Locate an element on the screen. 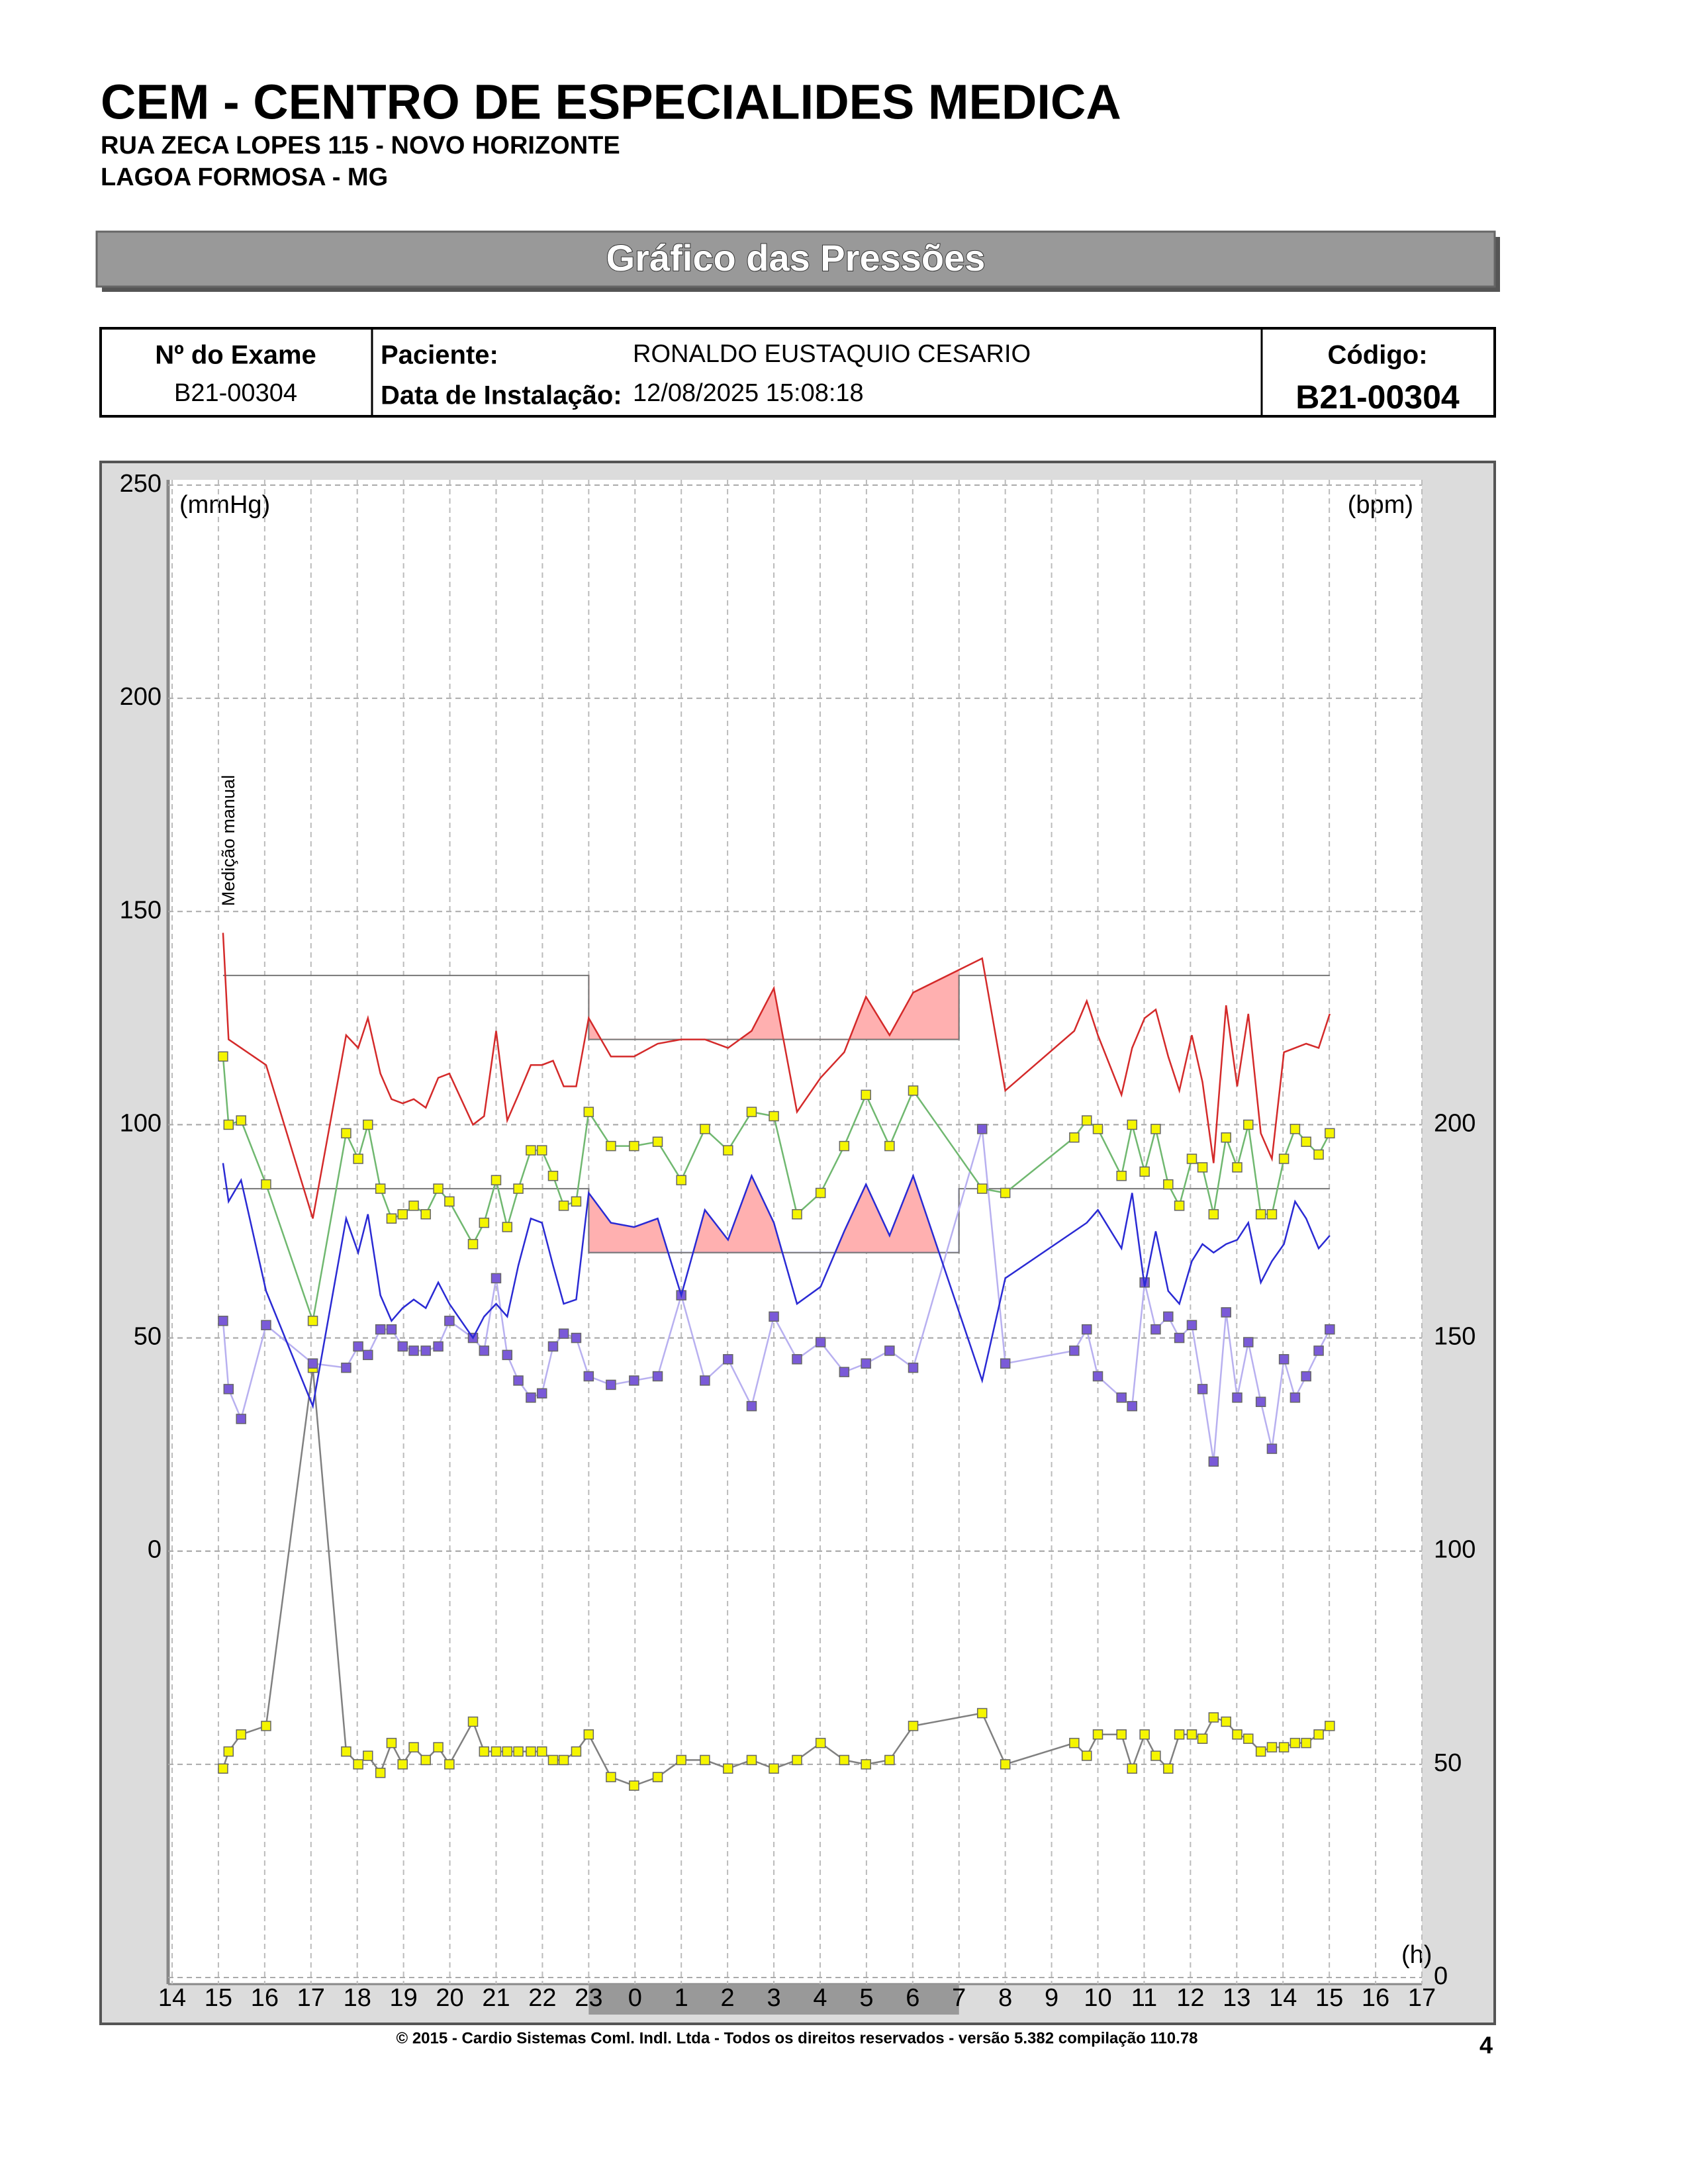 The height and width of the screenshot is (2184, 1688). x-tick-label: 18 is located at coordinates (357, 1998).